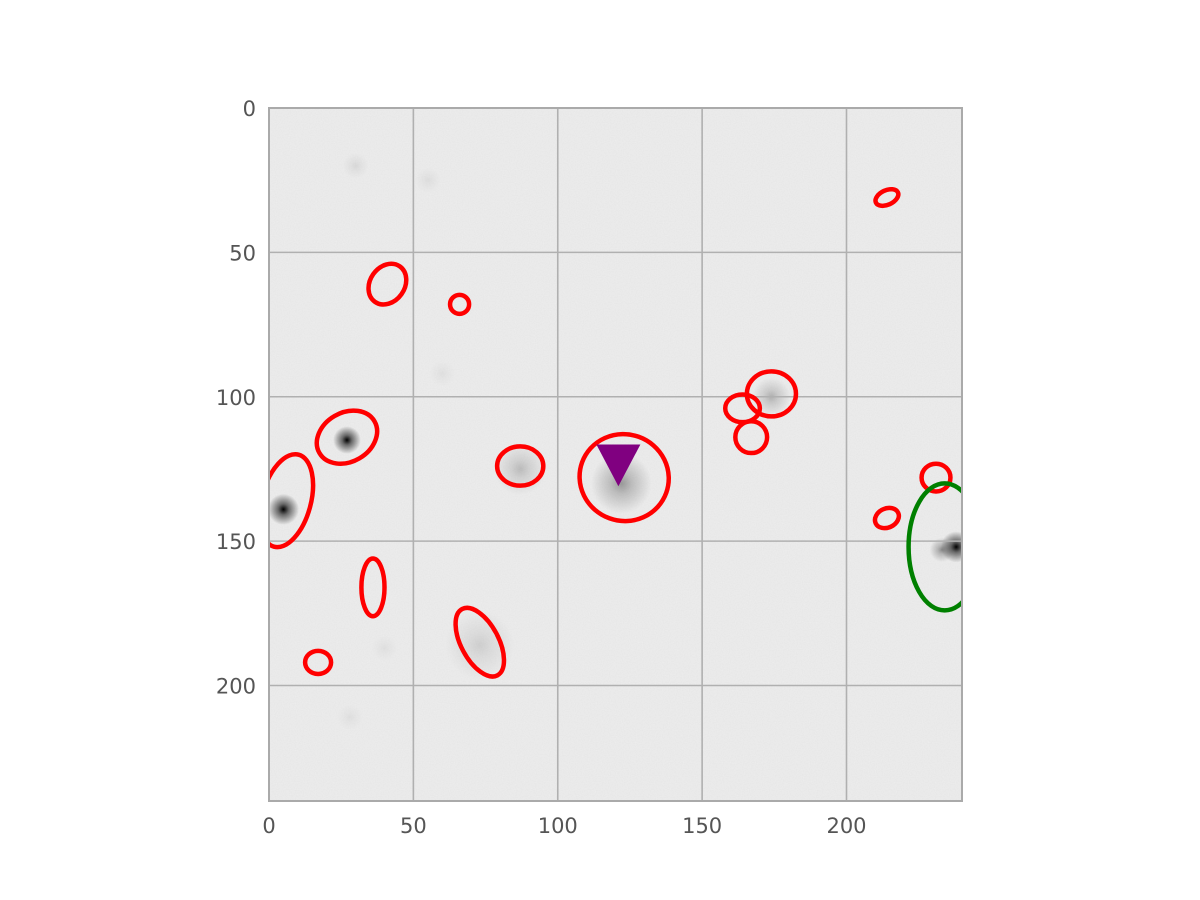  I want to click on markers, so click(618, 465).